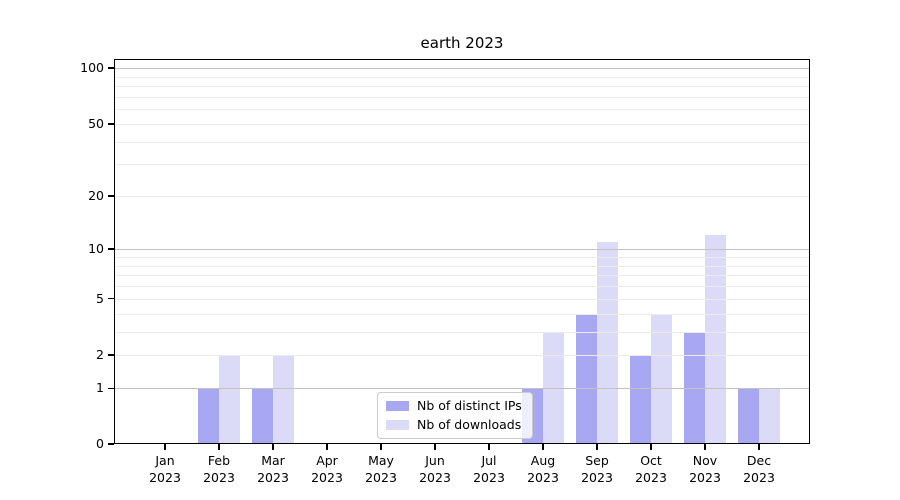 The image size is (900, 500). What do you see at coordinates (96, 196) in the screenshot?
I see `y-tick-label: 20` at bounding box center [96, 196].